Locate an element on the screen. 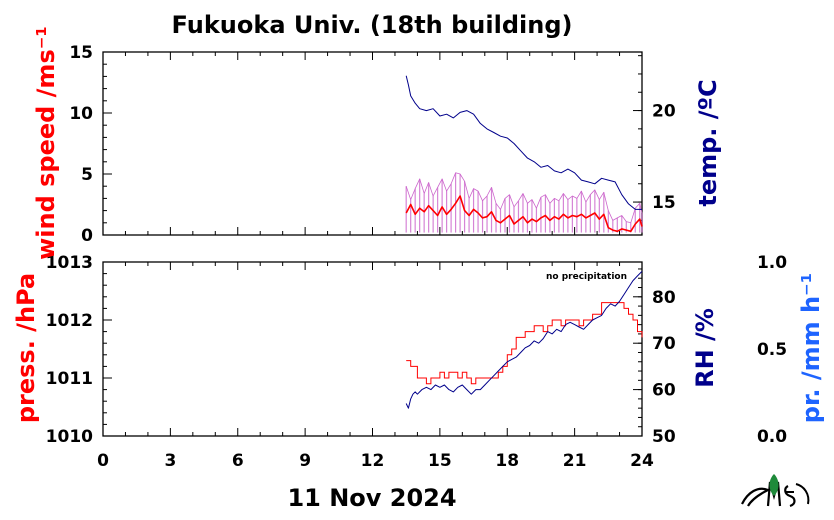 Image resolution: width=834 pixels, height=520 pixels. left-y-tick-label: 1010 is located at coordinates (69, 437).